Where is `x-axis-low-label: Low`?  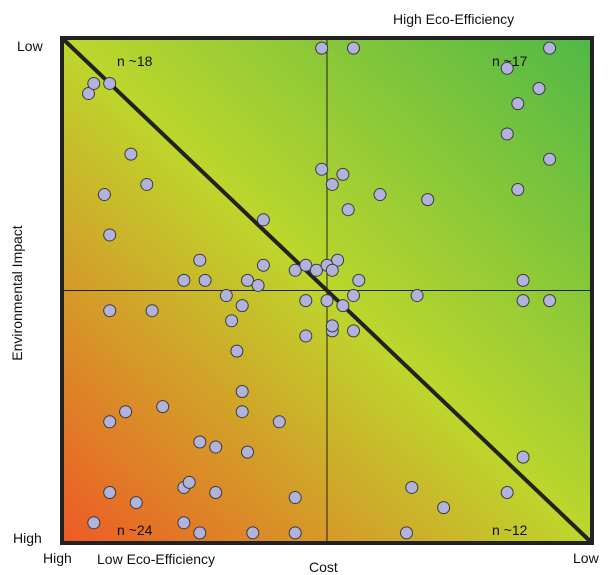
x-axis-low-label: Low is located at coordinates (586, 558).